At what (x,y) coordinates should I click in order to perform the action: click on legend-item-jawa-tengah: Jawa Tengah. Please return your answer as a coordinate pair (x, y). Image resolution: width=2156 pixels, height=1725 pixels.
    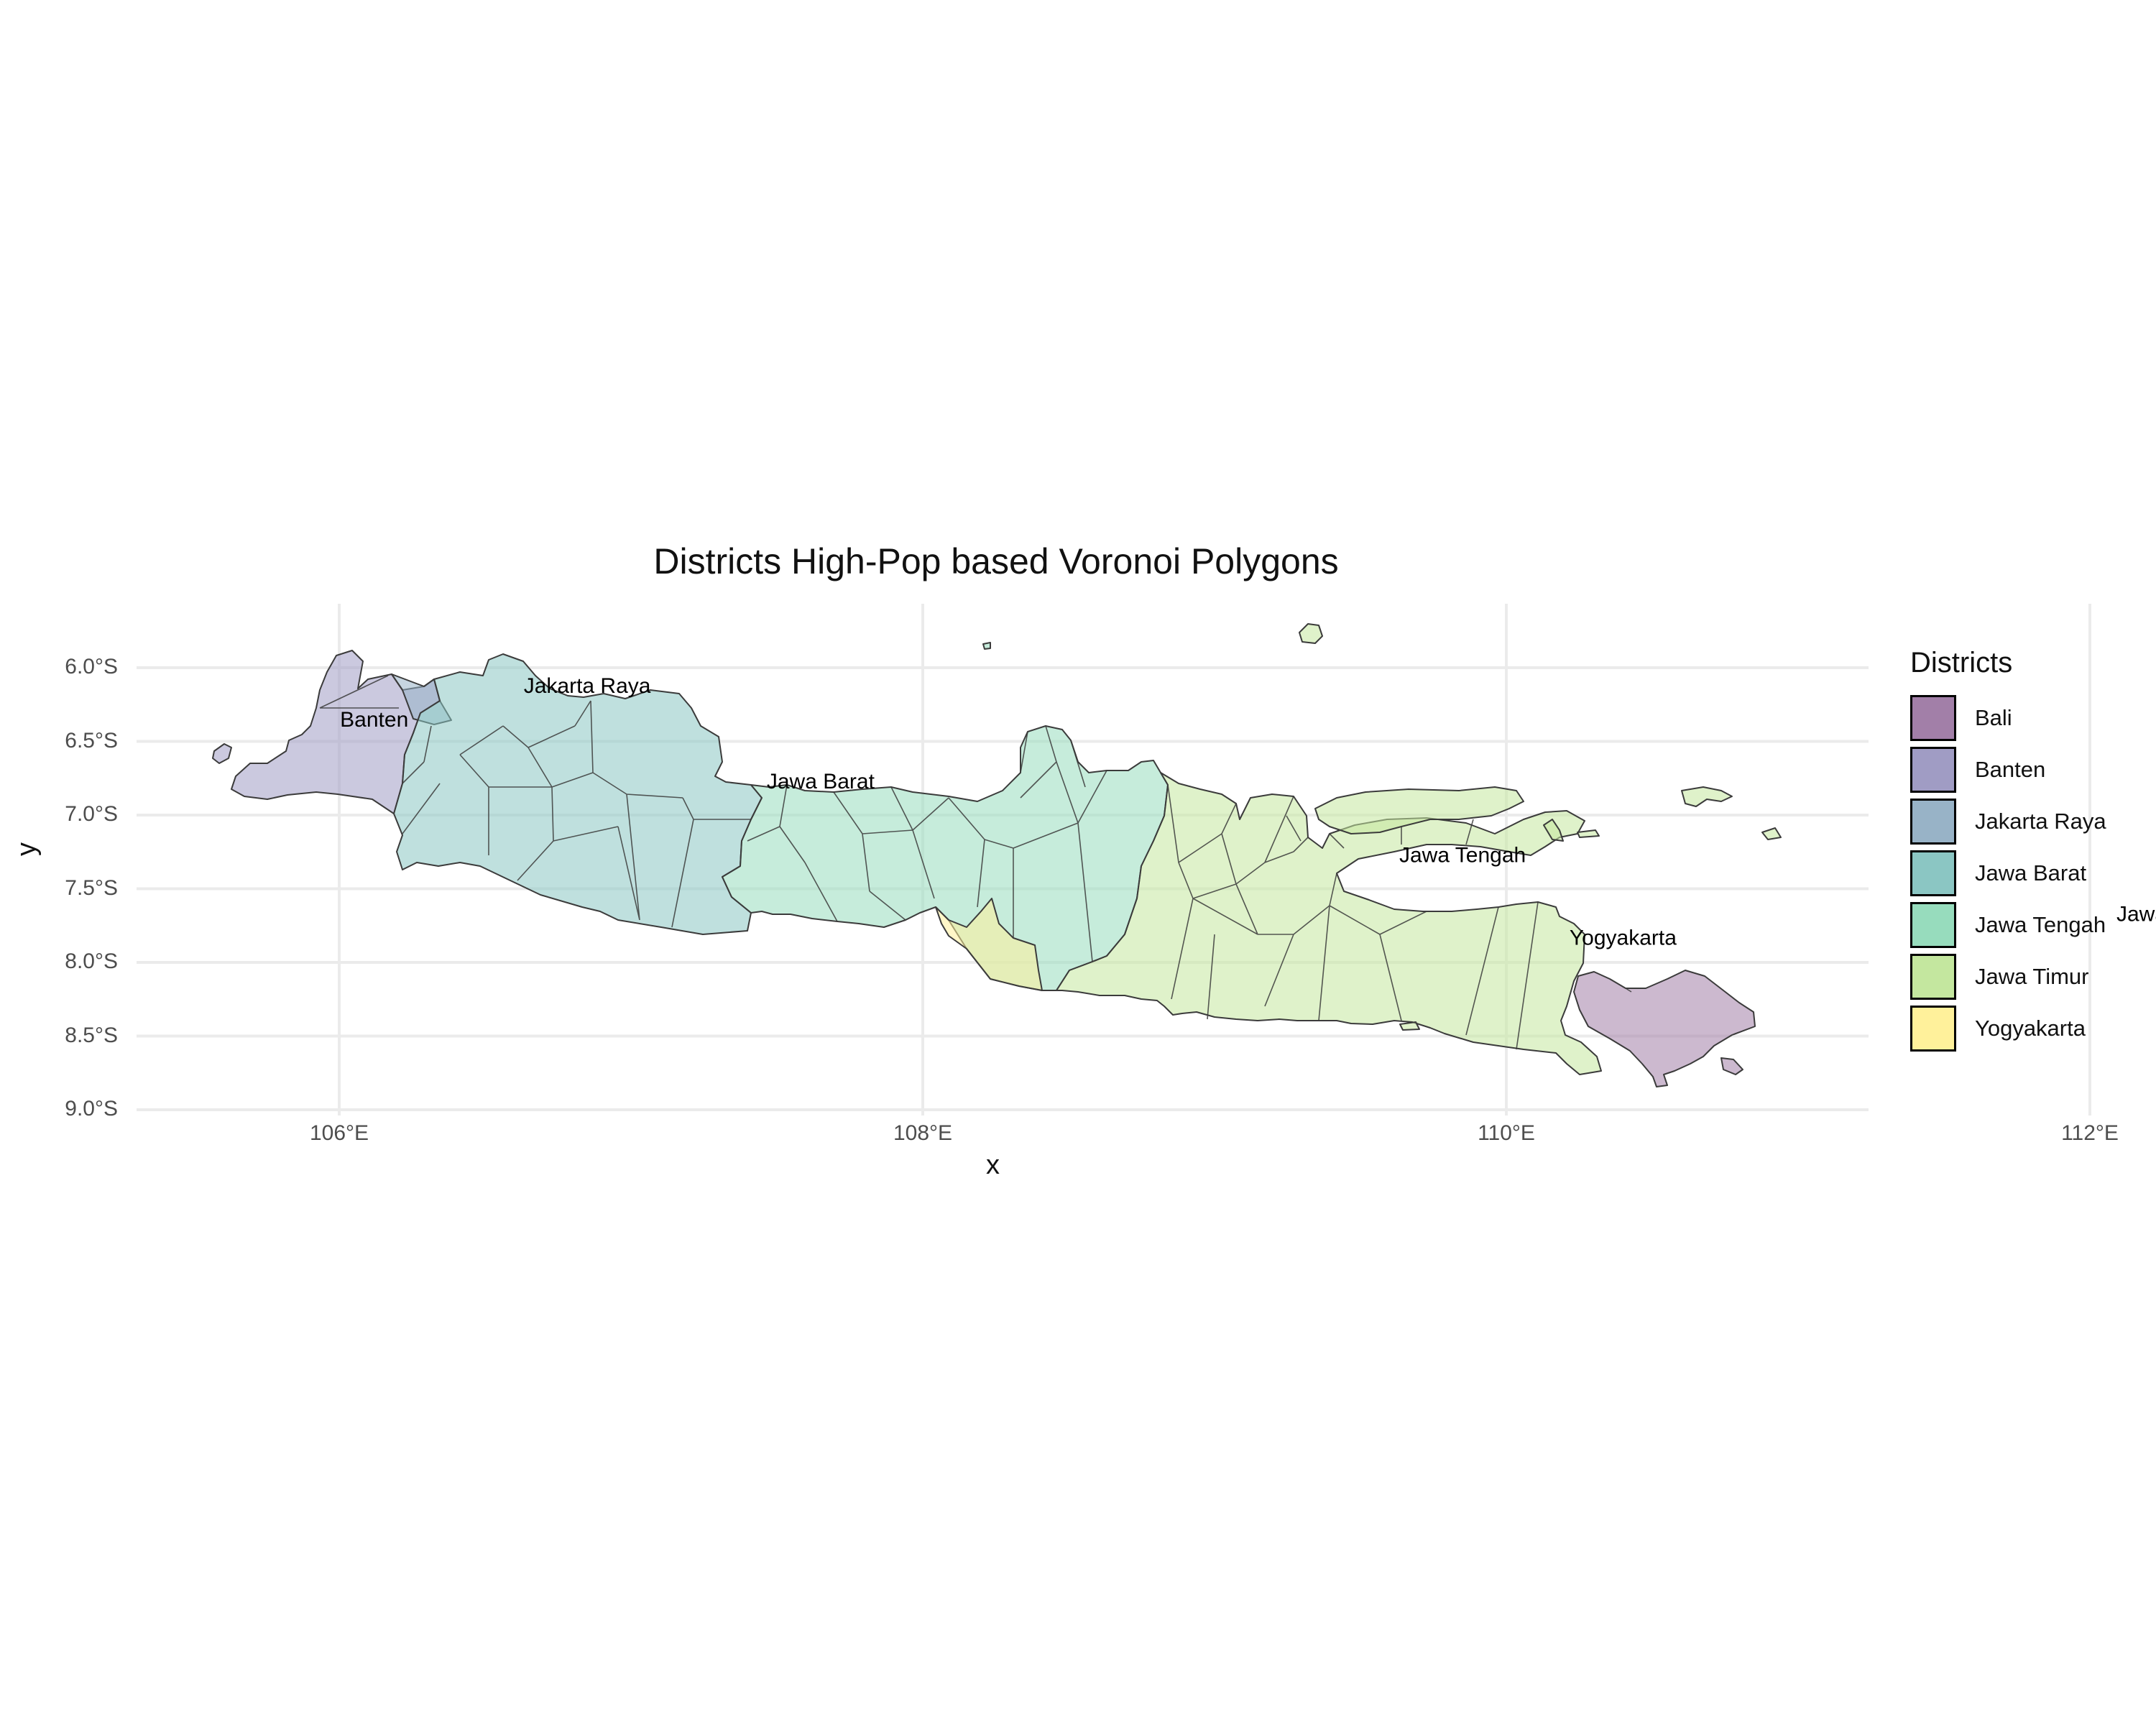
    Looking at the image, I should click on (2029, 925).